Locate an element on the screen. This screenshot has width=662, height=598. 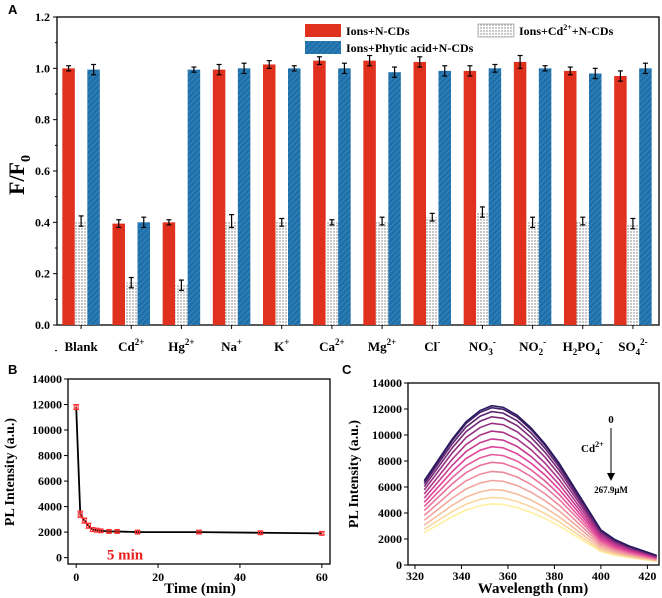
category-label: Cd2+ is located at coordinates (131, 345).